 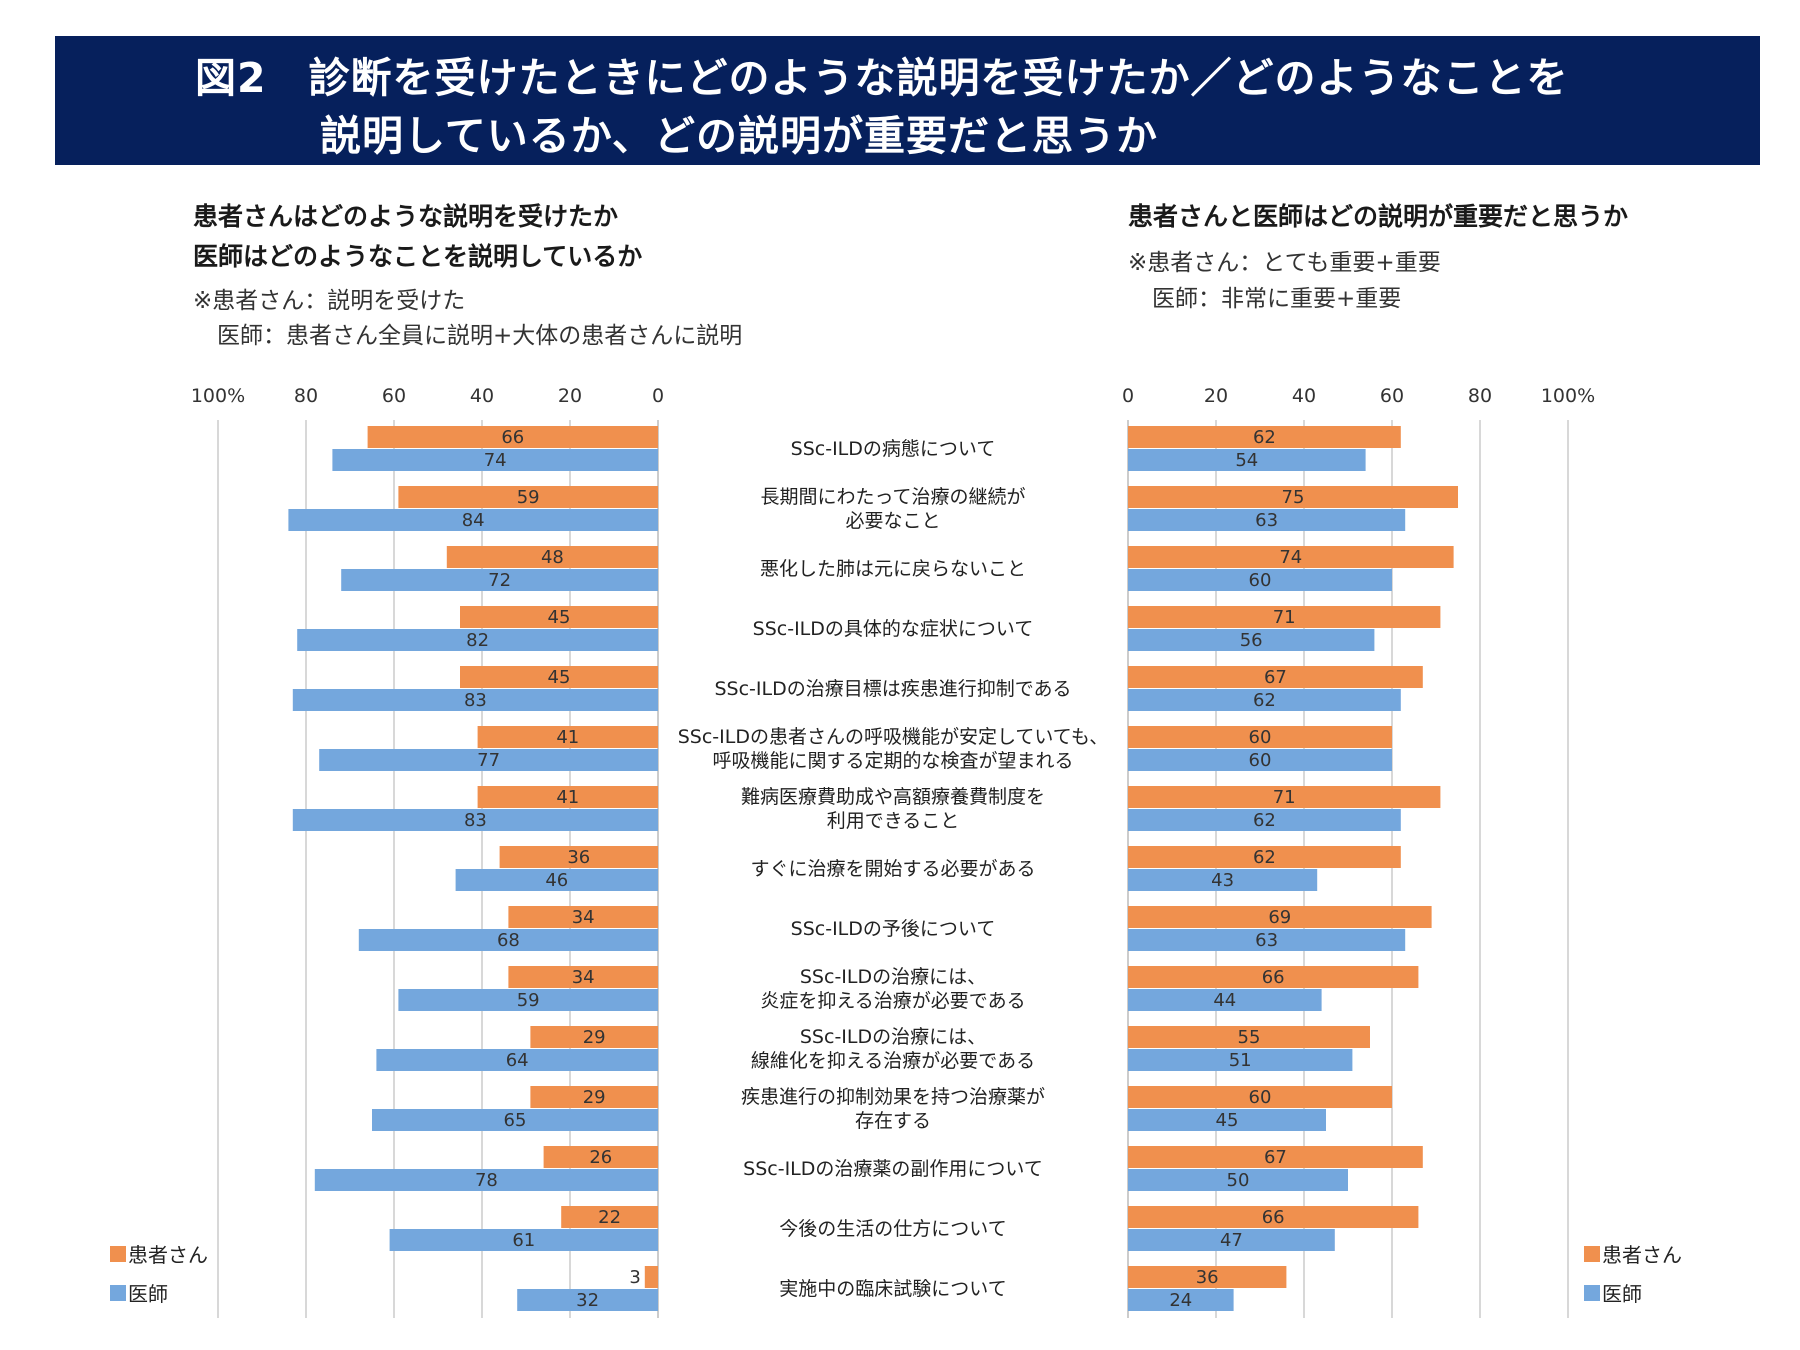 What do you see at coordinates (893, 449) in the screenshot?
I see `category-label: SSc-ILDの病態について` at bounding box center [893, 449].